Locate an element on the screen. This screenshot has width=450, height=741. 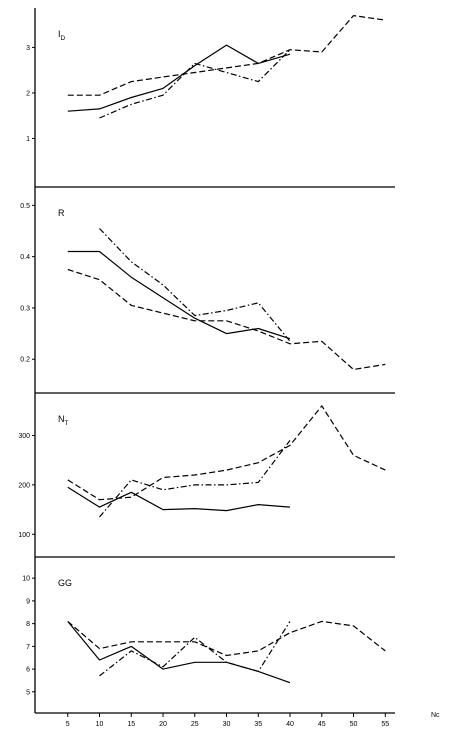
panel-label-main: I is located at coordinates (59, 34).